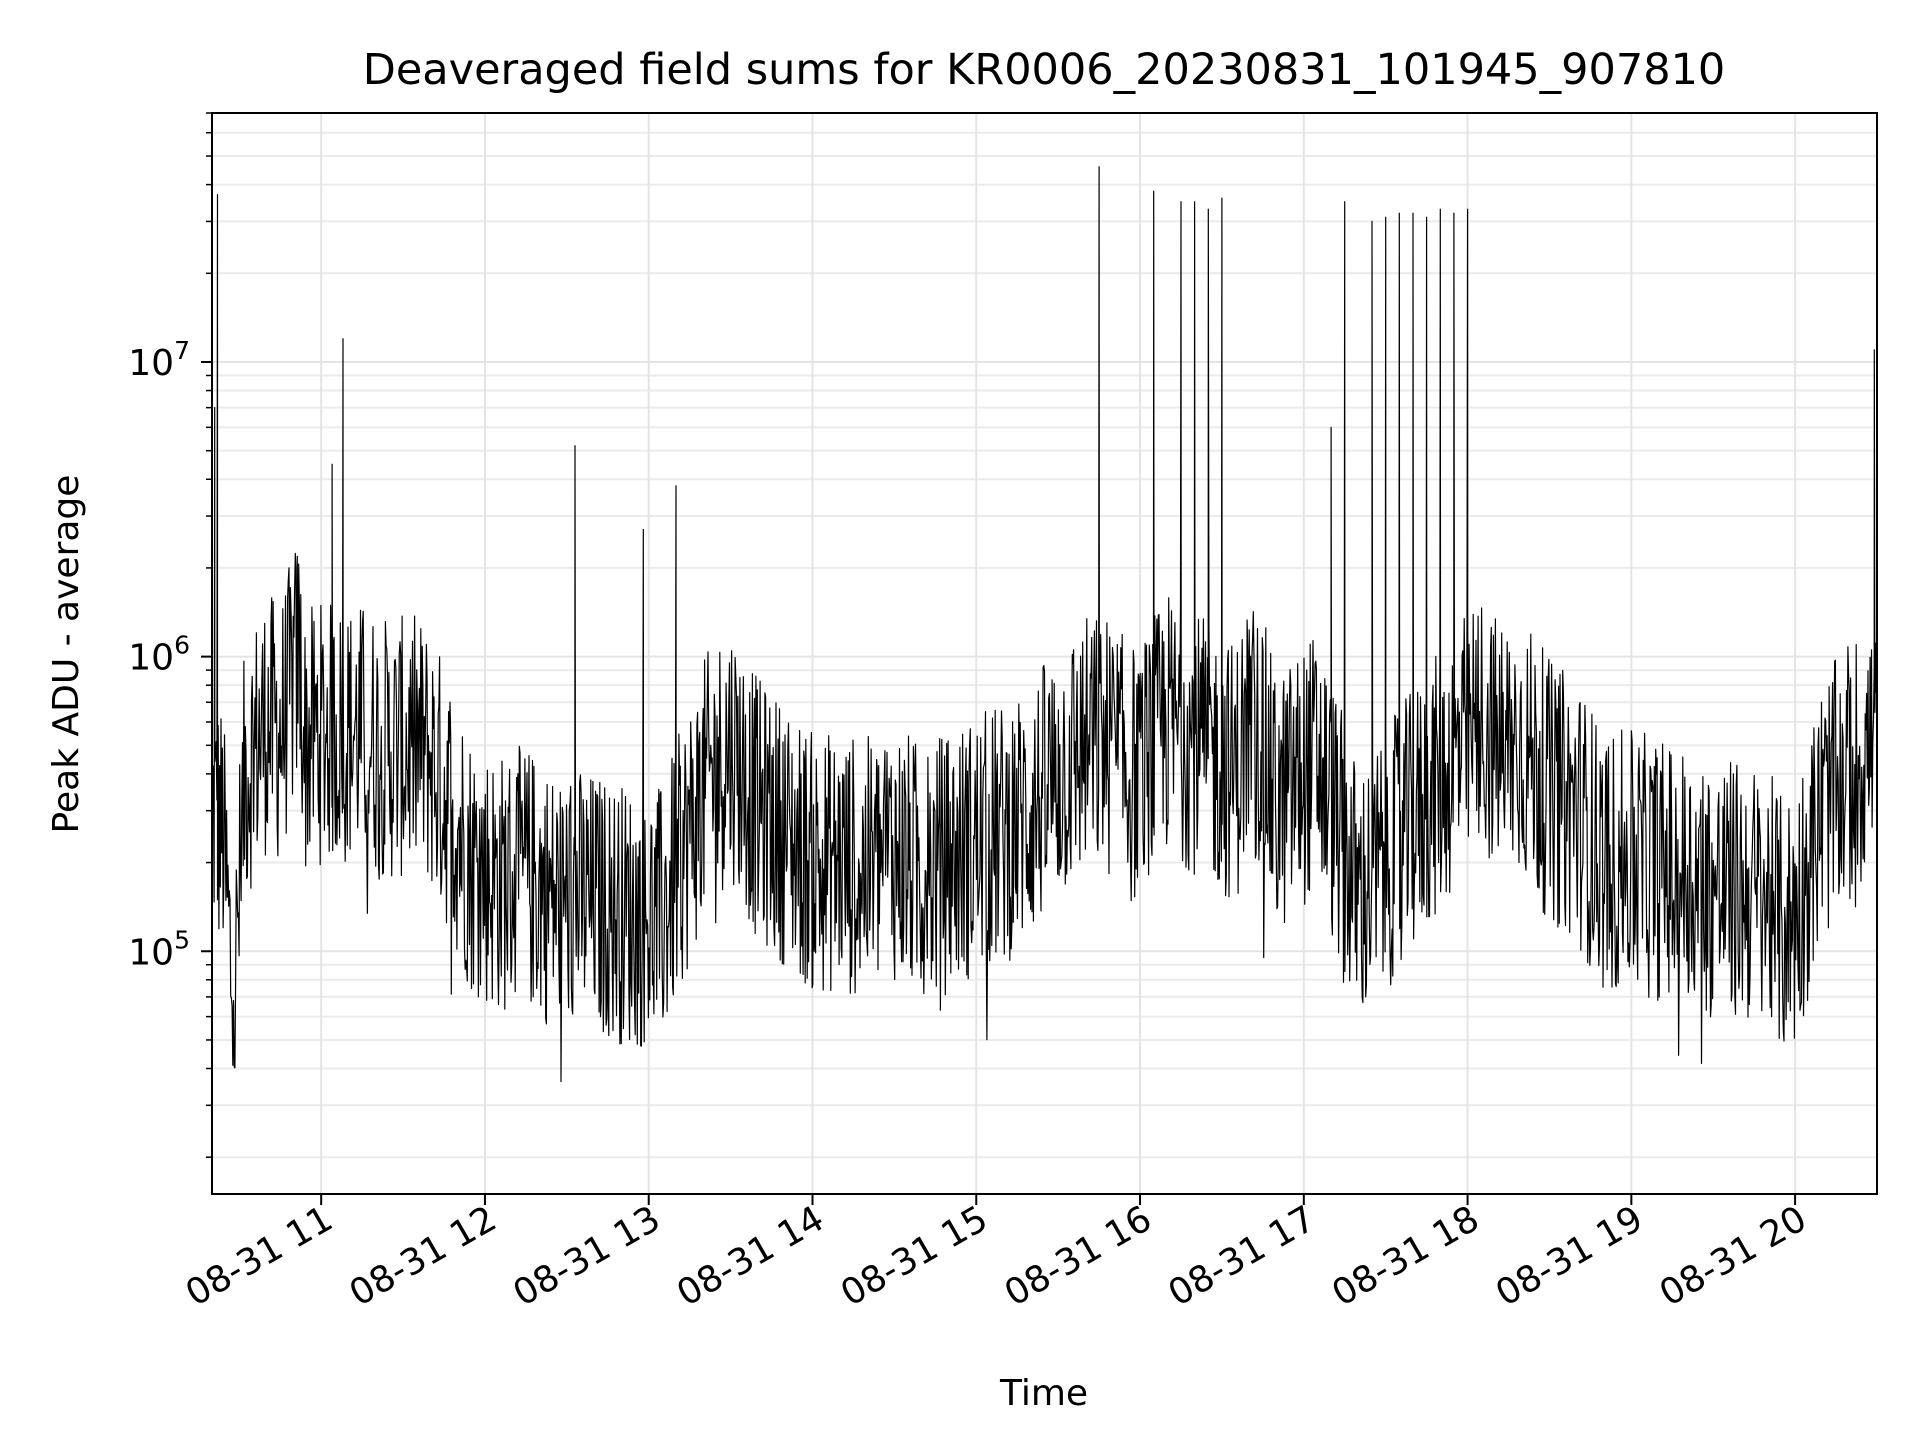 This screenshot has height=1440, width=1920. What do you see at coordinates (182, 645) in the screenshot?
I see `y-tick-exponent: 6` at bounding box center [182, 645].